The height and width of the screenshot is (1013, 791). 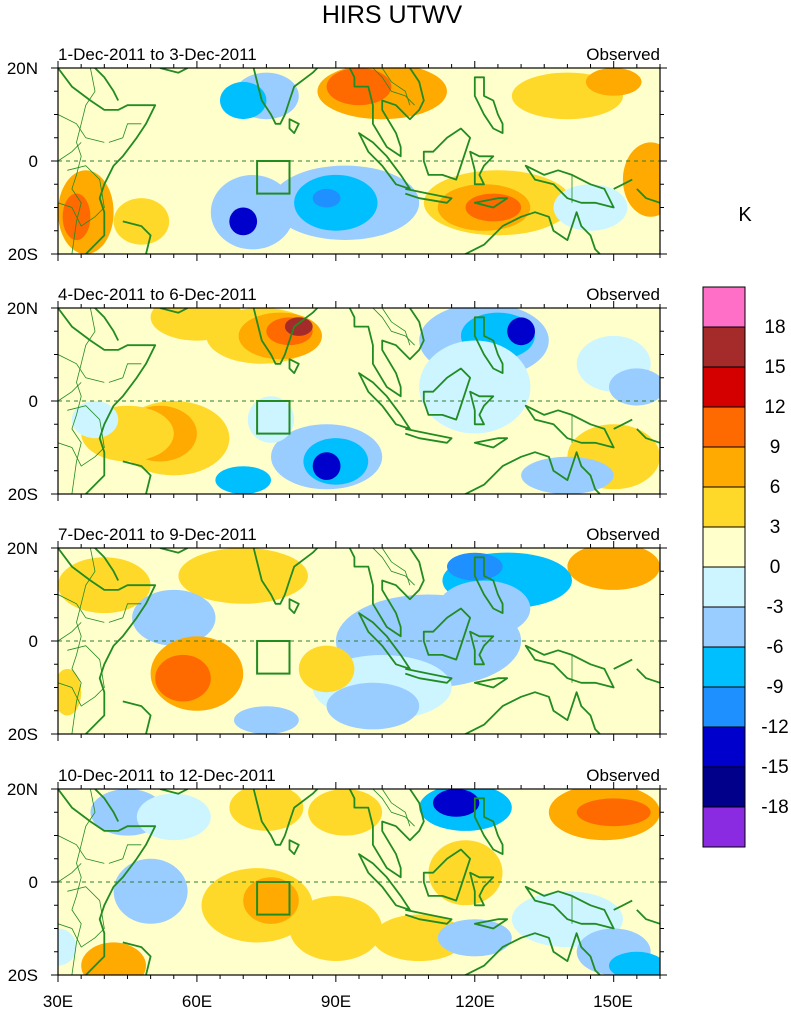 I want to click on colorbar-level-label: -6, so click(x=775, y=647).